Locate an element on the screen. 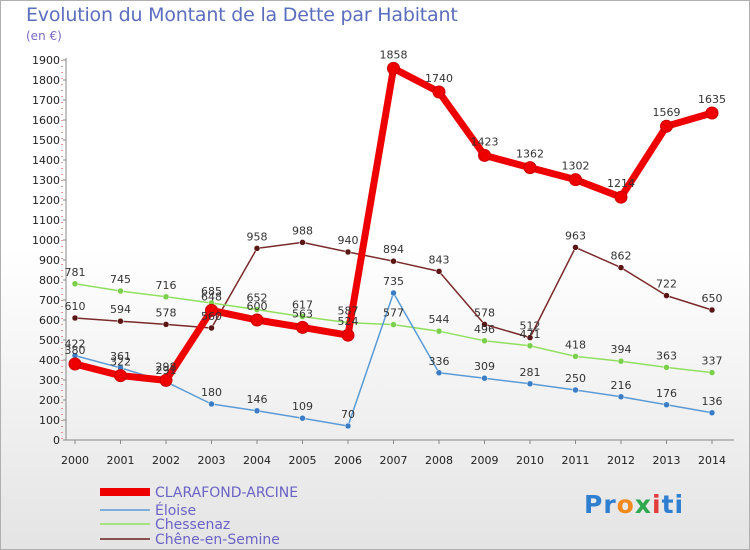  x-tick-label: 2001 is located at coordinates (121, 460).